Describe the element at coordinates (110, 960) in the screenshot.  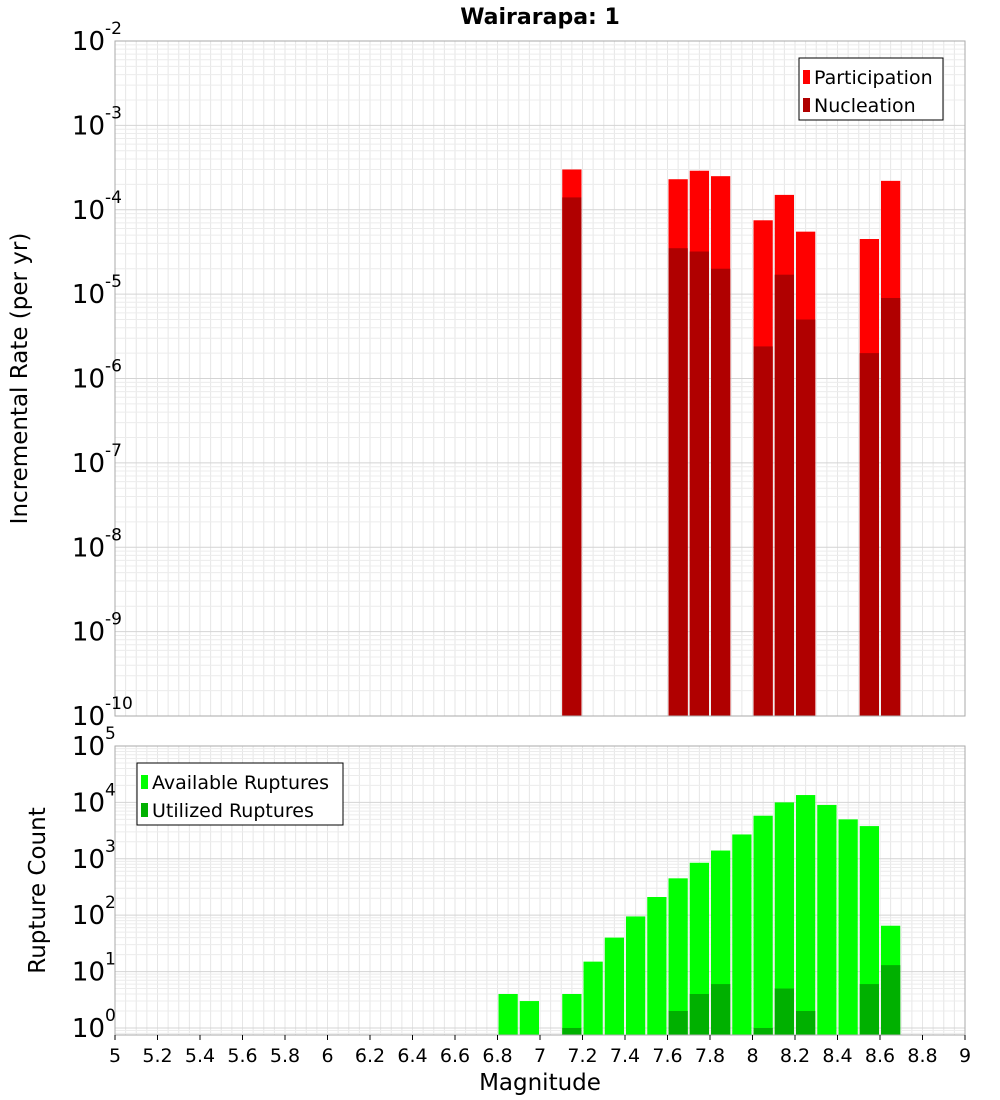
I see `y-tick-exponent: 1` at that location.